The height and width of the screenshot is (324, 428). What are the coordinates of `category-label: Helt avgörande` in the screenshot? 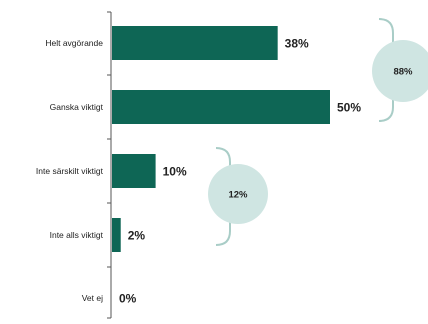 It's located at (74, 43).